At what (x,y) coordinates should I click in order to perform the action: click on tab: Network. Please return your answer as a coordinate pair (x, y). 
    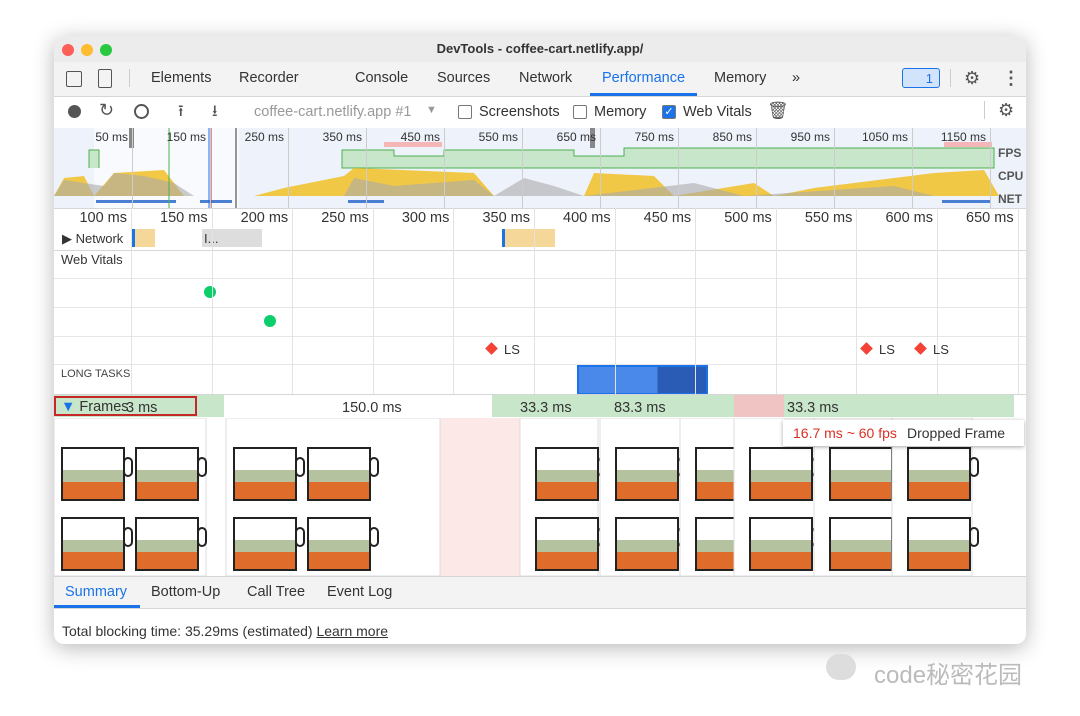
    Looking at the image, I should click on (546, 78).